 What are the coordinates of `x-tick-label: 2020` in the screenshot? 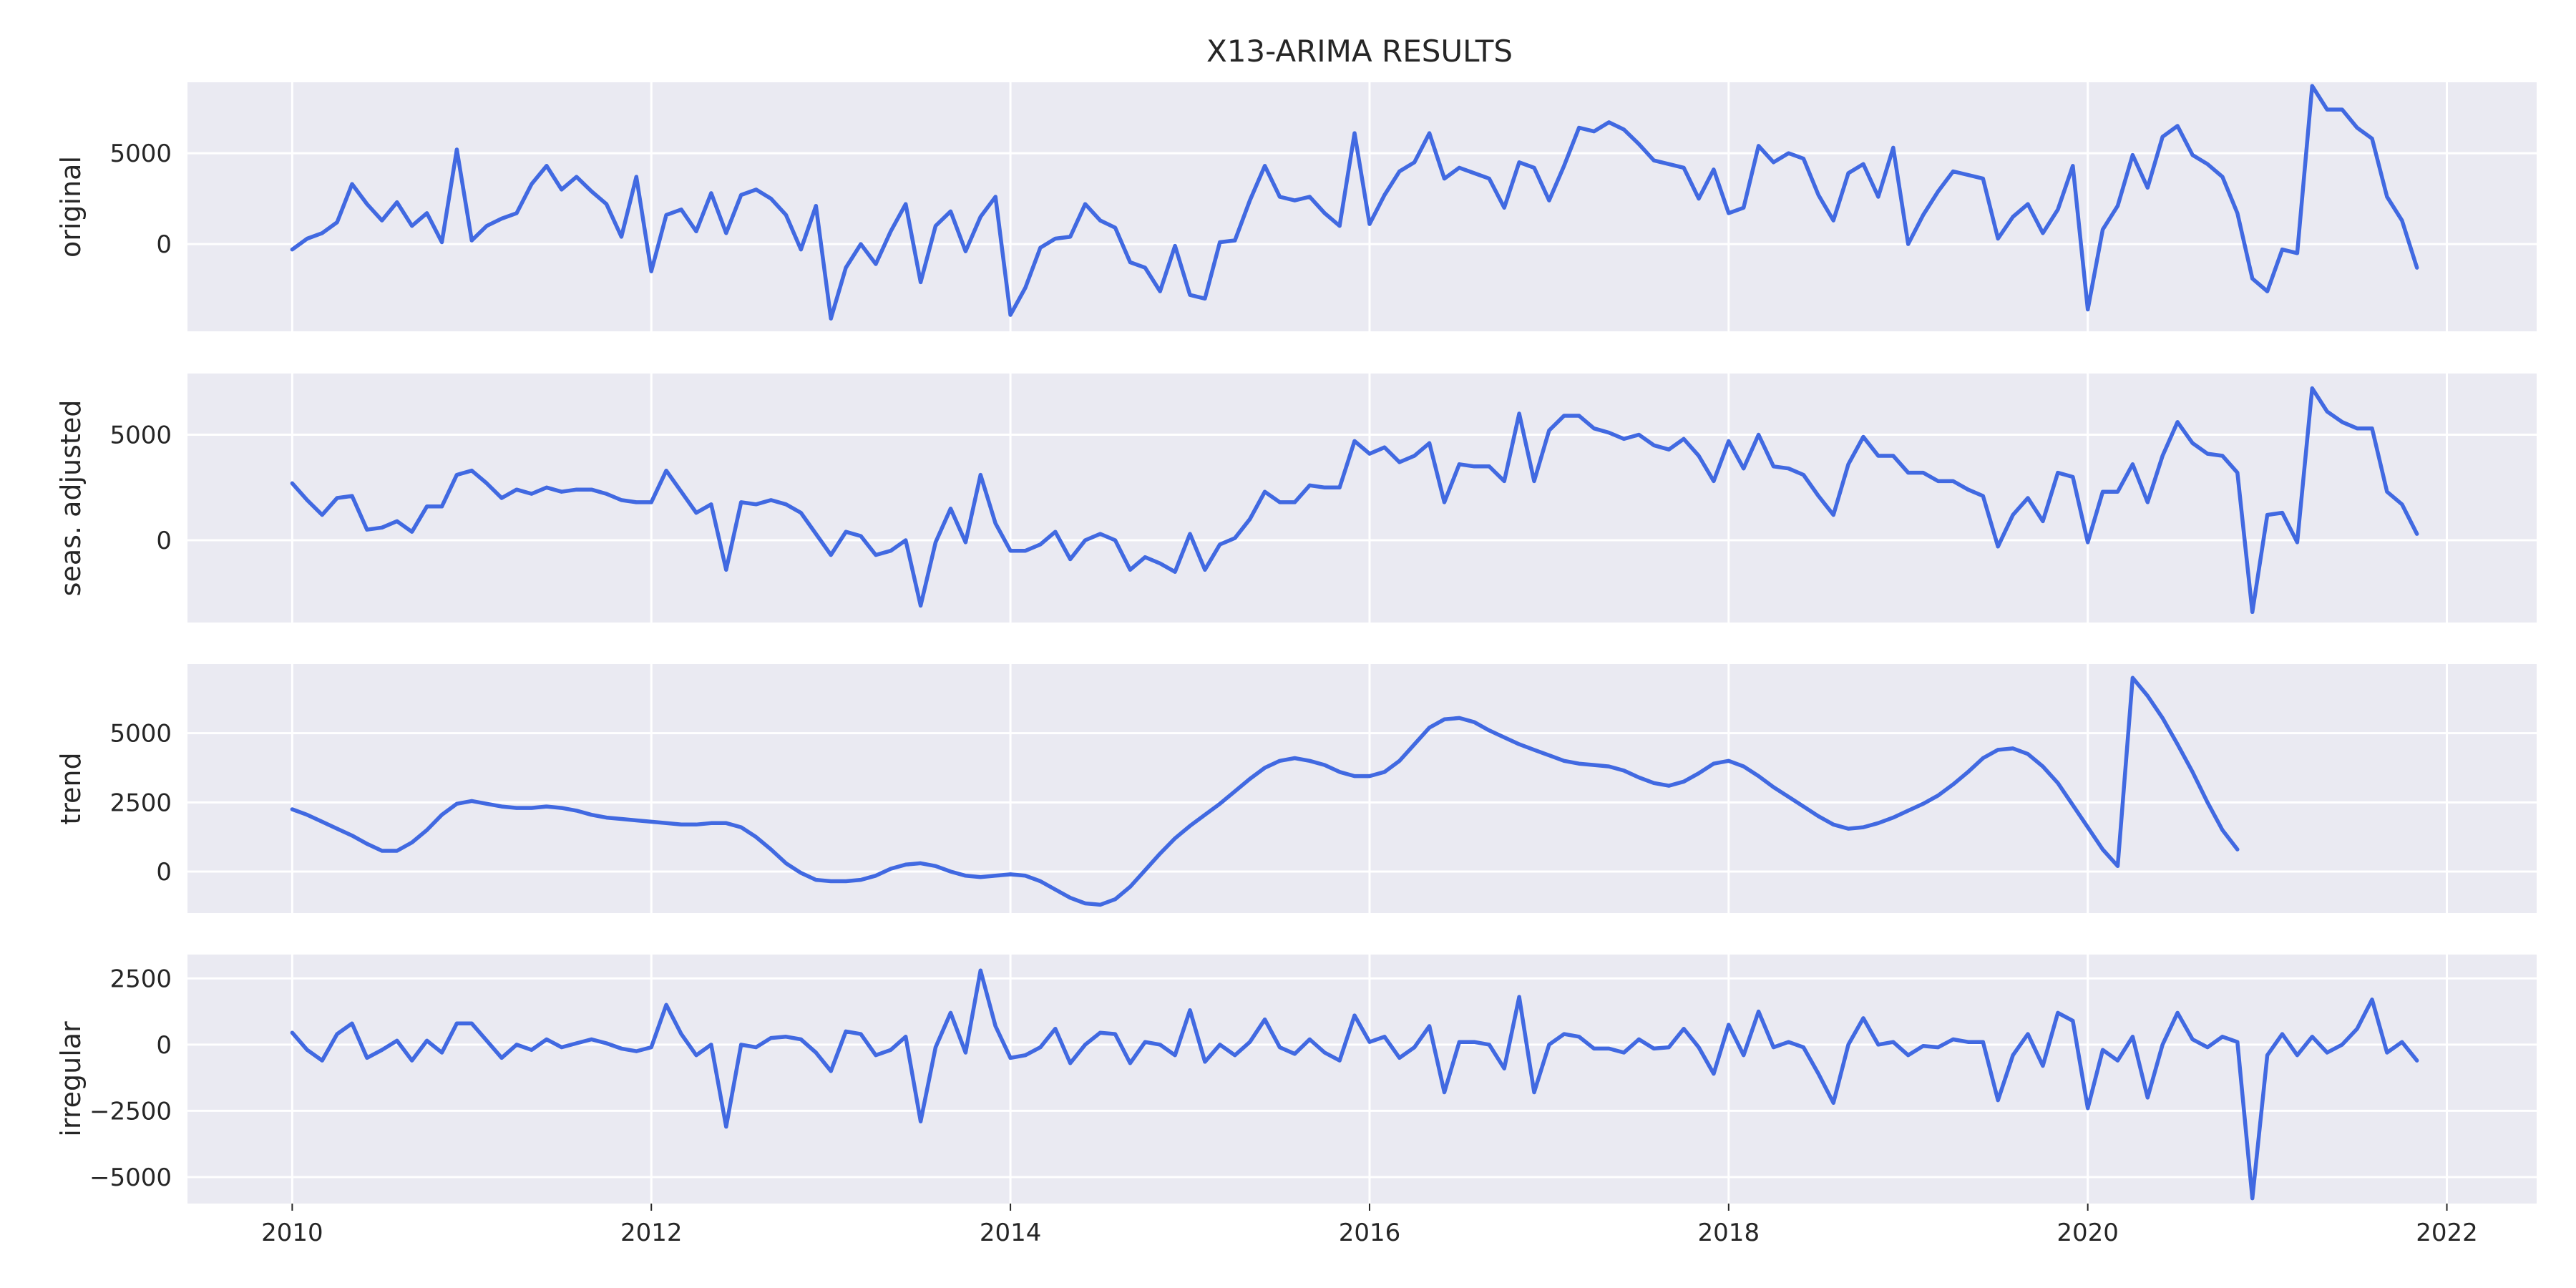 It's located at (2088, 1233).